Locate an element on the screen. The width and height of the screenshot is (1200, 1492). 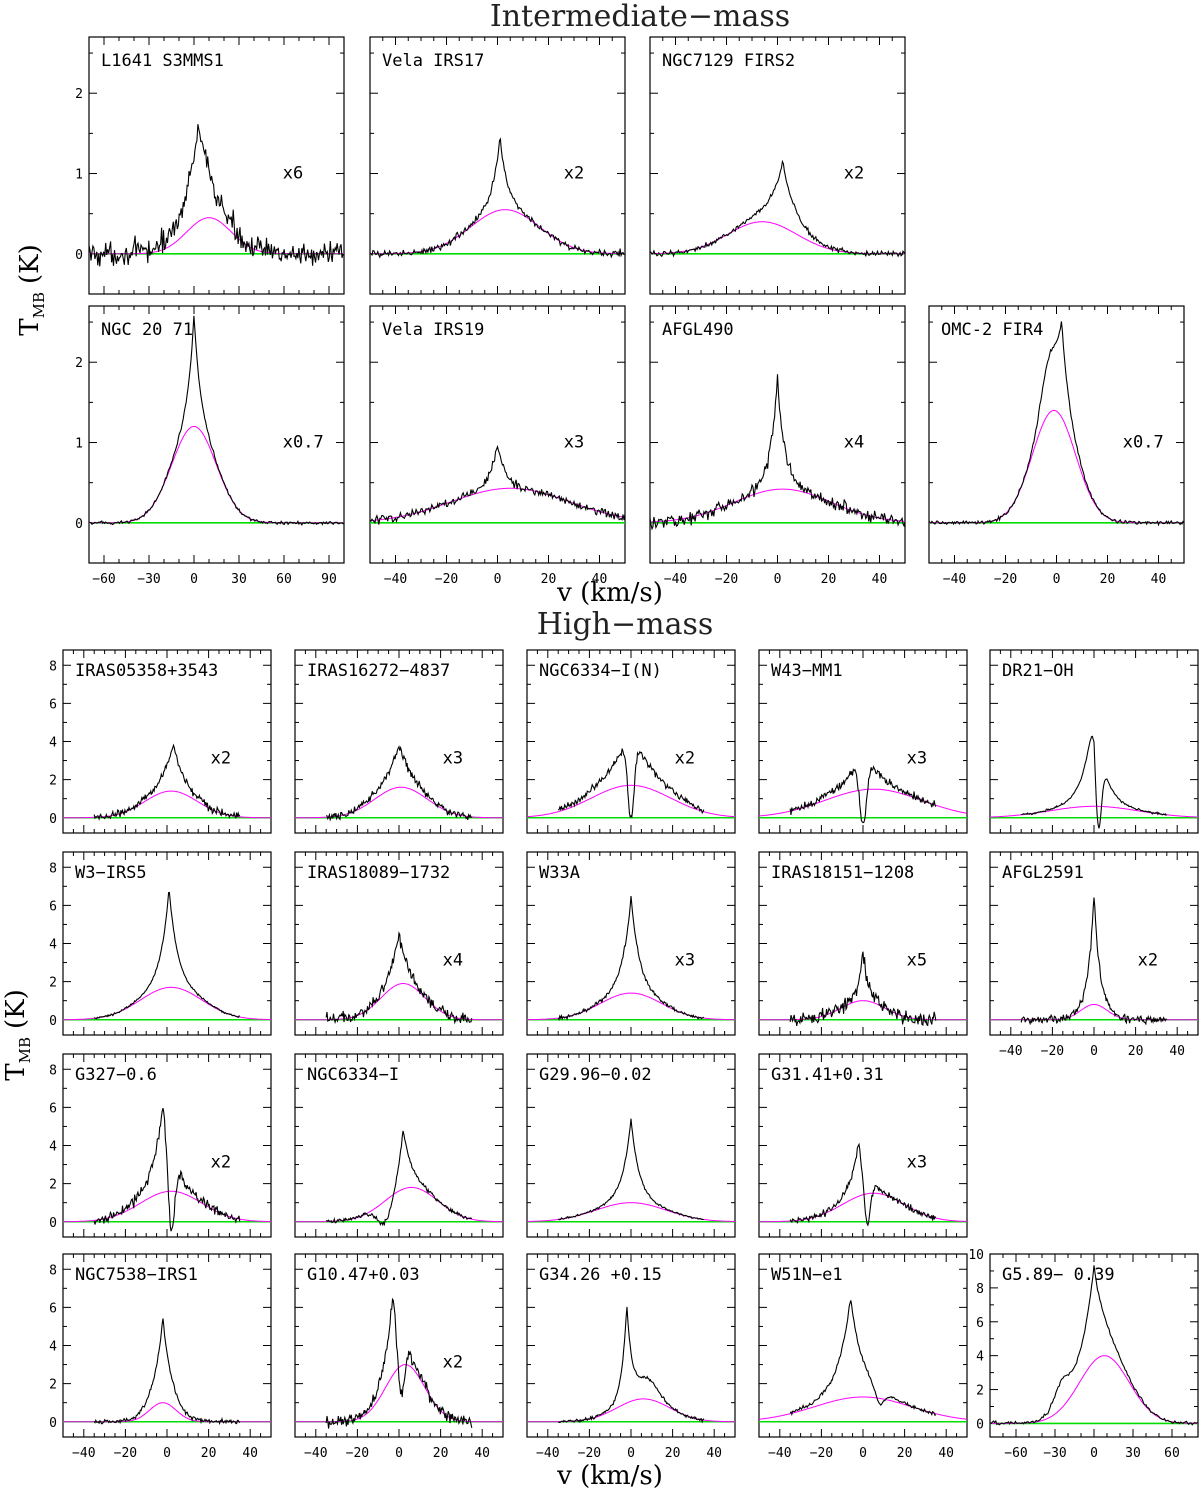
panel-title: G34.26 +0.15 is located at coordinates (600, 1275).